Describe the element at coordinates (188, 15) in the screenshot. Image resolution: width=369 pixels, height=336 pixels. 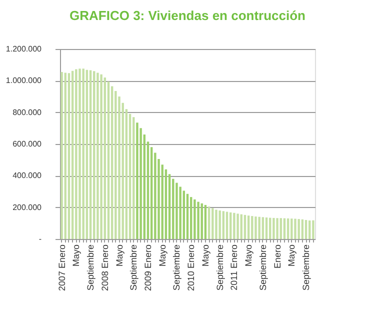
I see `chart-title: GRAFICO 3: Viviendas en contrucción` at that location.